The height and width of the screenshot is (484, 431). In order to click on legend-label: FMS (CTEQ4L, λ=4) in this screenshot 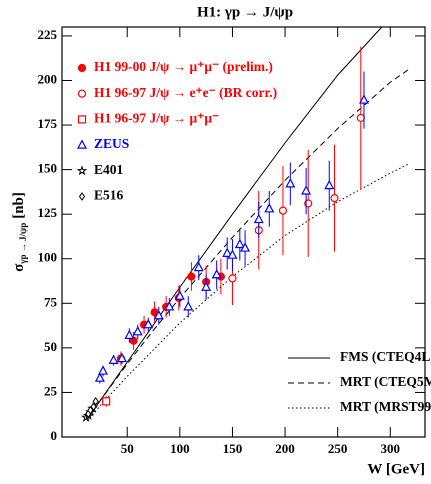, I will do `click(385, 356)`.